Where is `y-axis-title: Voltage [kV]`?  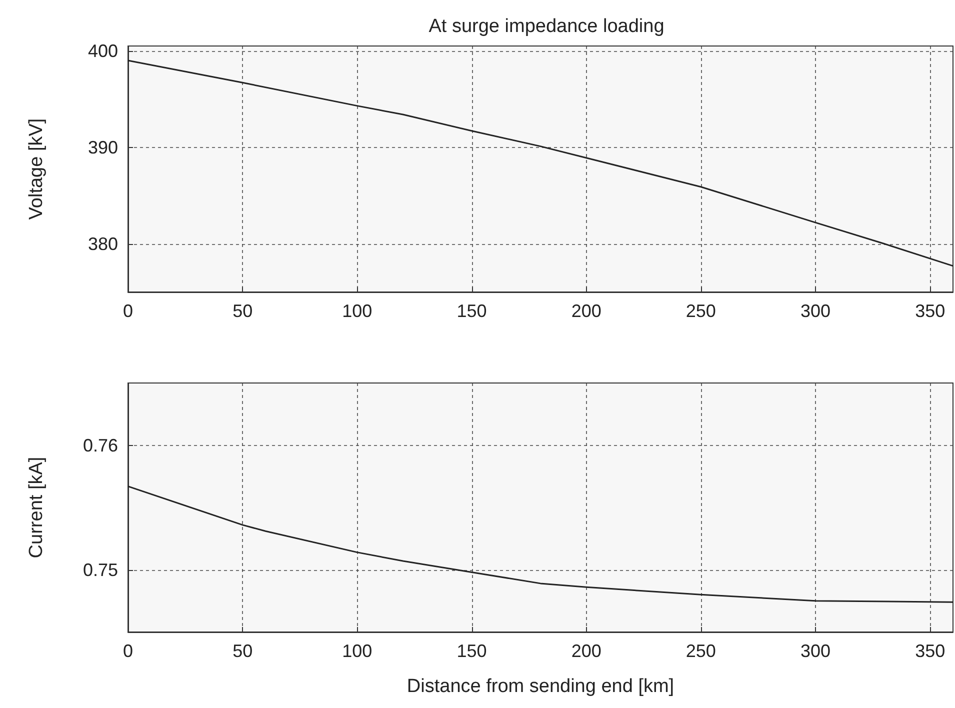 y-axis-title: Voltage [kV] is located at coordinates (36, 169).